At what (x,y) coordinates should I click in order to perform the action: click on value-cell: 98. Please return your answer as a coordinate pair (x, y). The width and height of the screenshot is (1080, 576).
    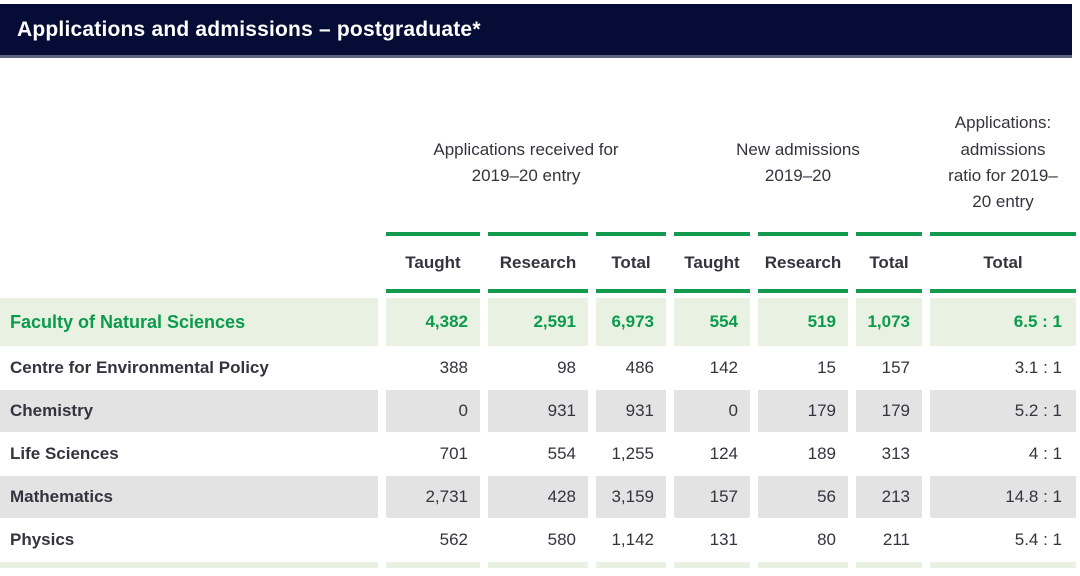
    Looking at the image, I should click on (538, 368).